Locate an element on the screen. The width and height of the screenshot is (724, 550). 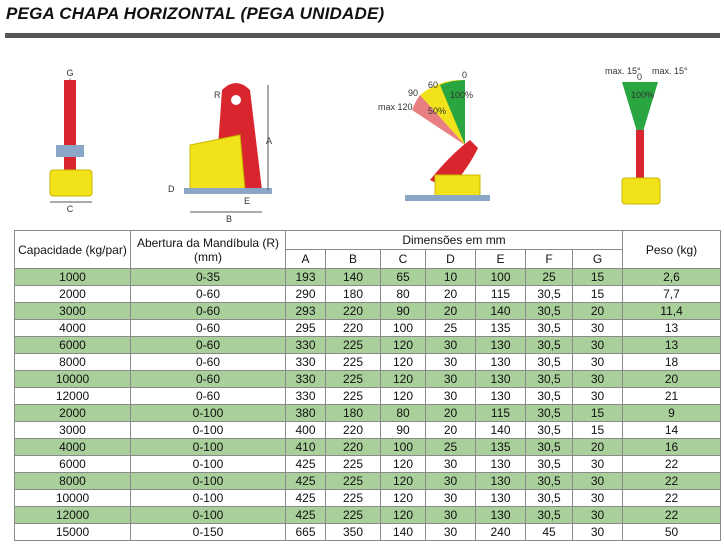
table-row: 10000 0-60 330 225 120 30 130 30,5 30 20 is located at coordinates (368, 379).